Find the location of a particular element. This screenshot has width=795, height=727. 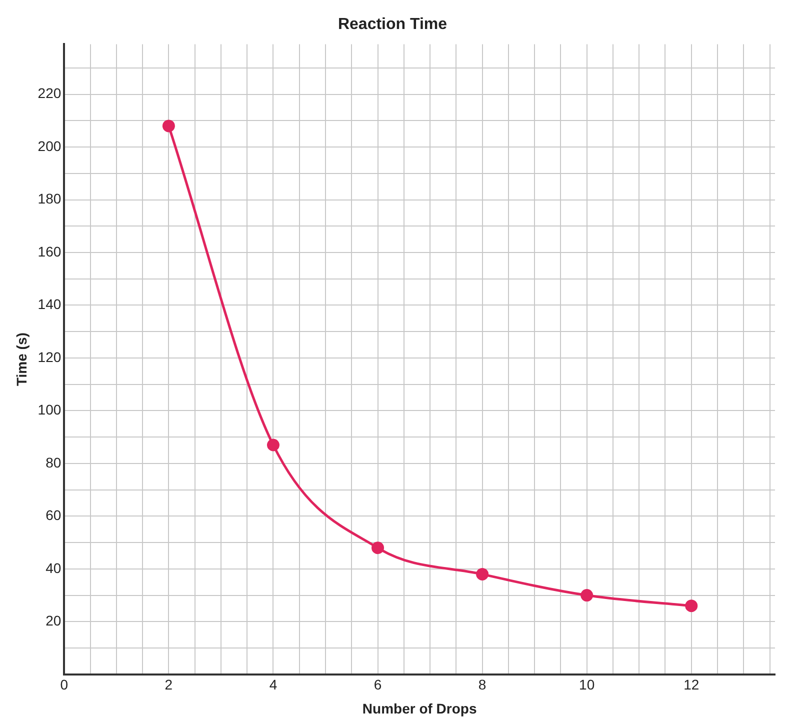

y-tick-label: 100 is located at coordinates (50, 410).